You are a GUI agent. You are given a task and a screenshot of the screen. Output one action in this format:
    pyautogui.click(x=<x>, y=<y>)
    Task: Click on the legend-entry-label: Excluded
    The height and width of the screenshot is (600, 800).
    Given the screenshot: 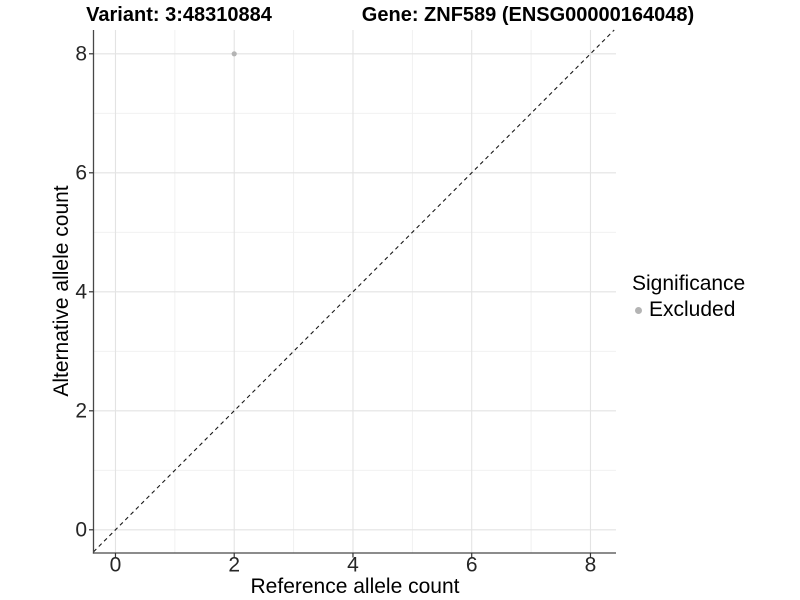 What is the action you would take?
    pyautogui.click(x=692, y=309)
    